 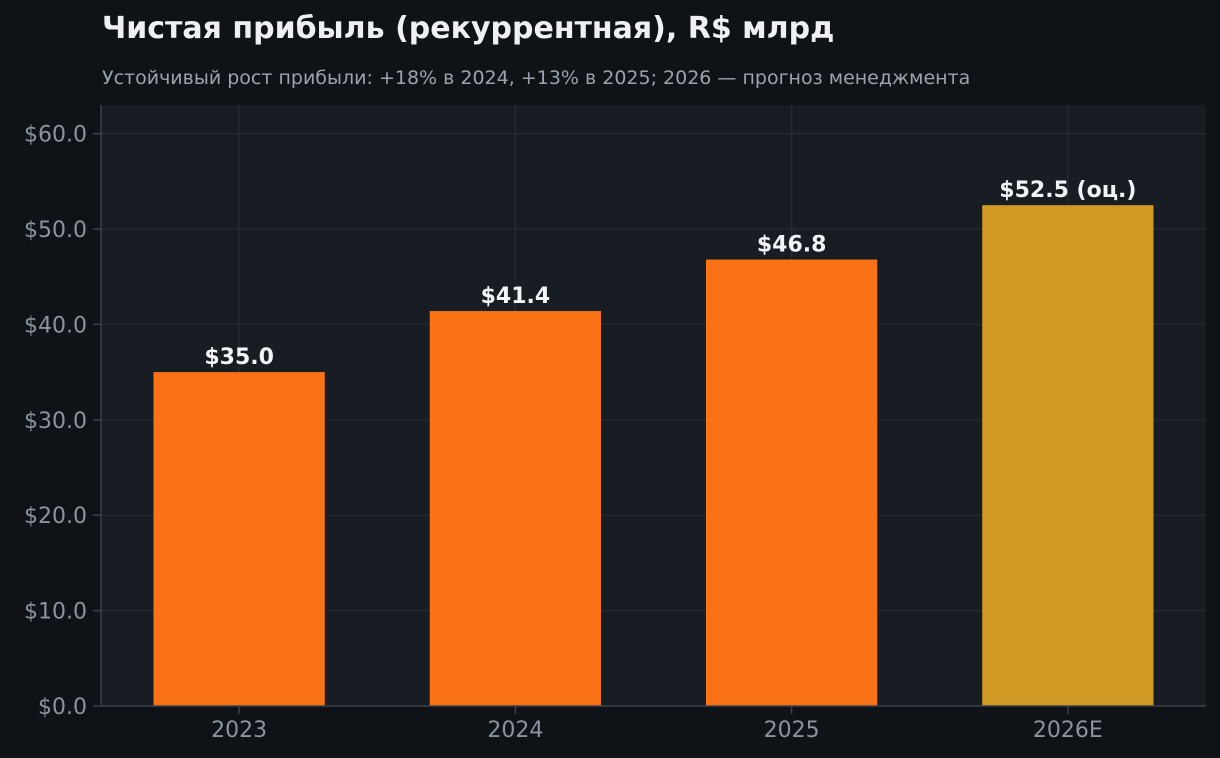 What do you see at coordinates (468, 28) in the screenshot?
I see `chart-title: Чистая прибыль (рекуррентная), R$ млрд` at bounding box center [468, 28].